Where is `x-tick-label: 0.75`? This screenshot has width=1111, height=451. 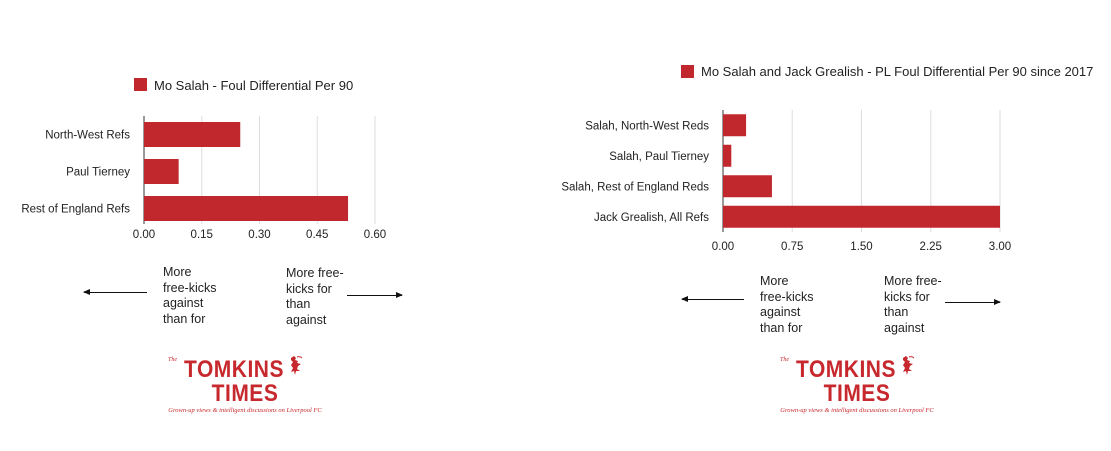 x-tick-label: 0.75 is located at coordinates (792, 247).